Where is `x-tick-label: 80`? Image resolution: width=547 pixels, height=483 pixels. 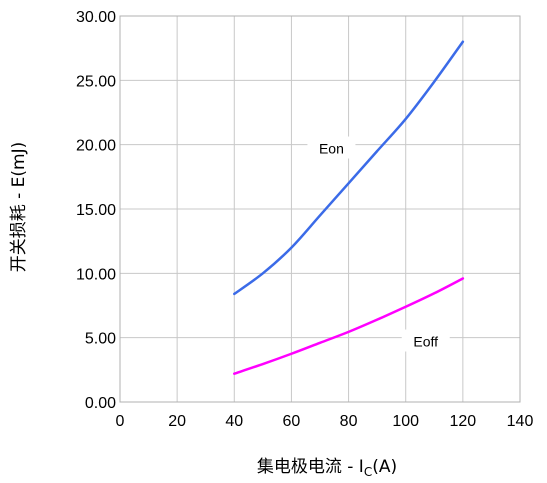 x-tick-label: 80 is located at coordinates (349, 421).